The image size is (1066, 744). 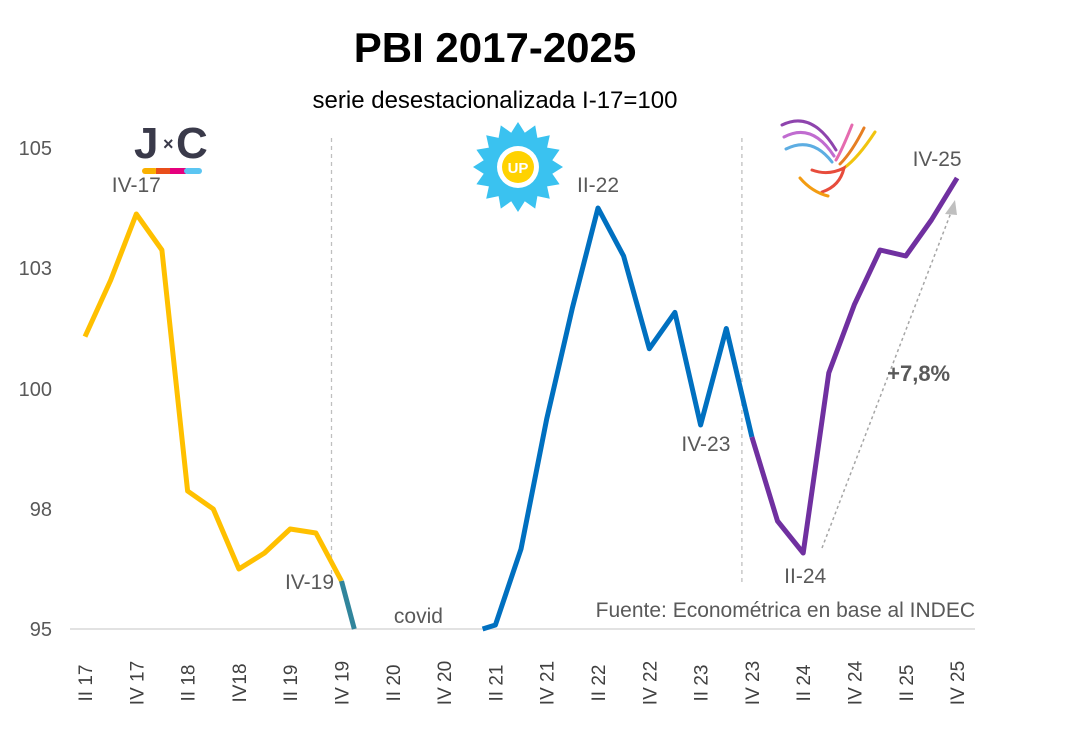 I want to click on svg-text: C, so click(x=192, y=143).